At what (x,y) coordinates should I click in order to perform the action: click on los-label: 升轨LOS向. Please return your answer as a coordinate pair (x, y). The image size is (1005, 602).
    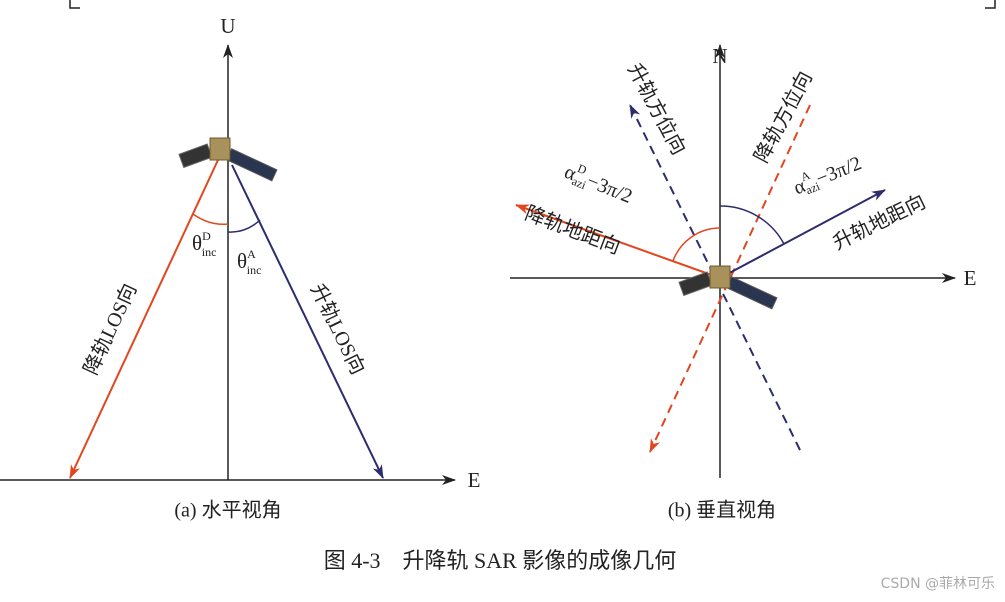
    Looking at the image, I should click on (338, 329).